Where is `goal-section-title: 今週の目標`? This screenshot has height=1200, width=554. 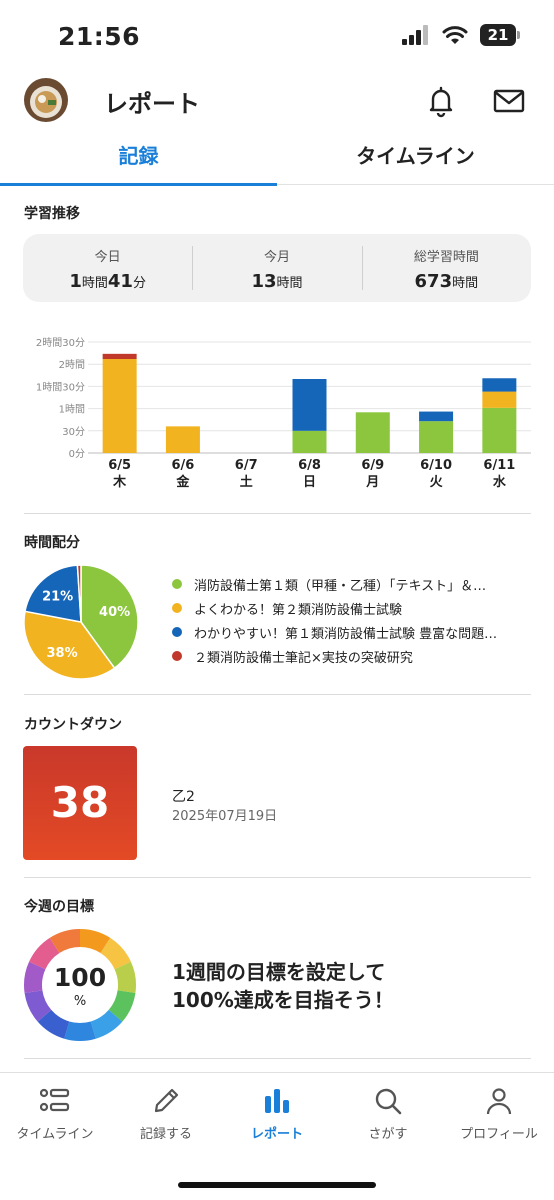
goal-section-title: 今週の目標 is located at coordinates (59, 907).